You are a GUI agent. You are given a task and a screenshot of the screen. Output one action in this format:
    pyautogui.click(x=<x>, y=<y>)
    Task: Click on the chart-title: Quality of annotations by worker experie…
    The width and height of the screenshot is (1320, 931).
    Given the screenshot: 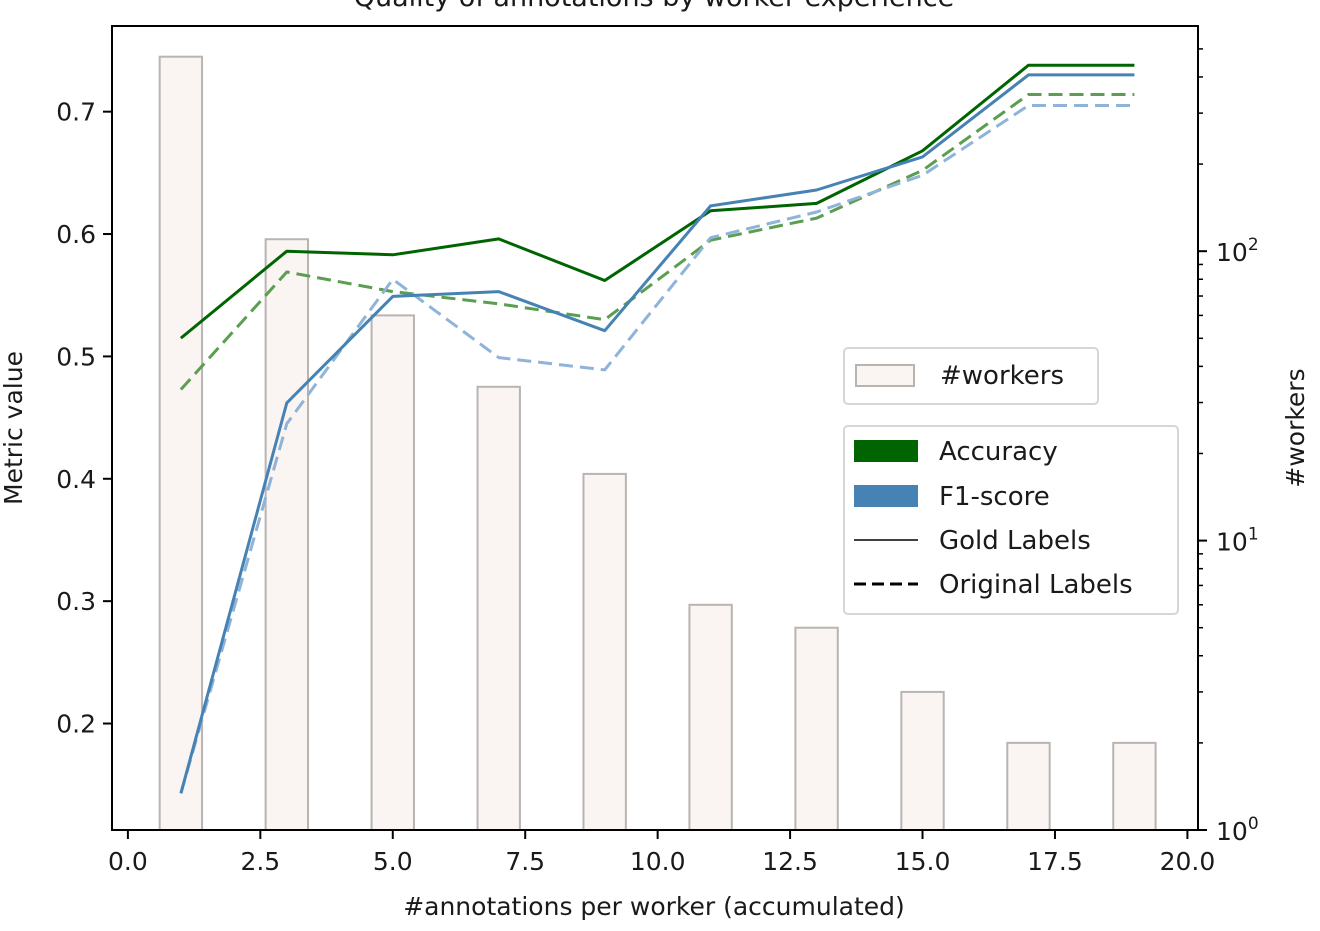 What is the action you would take?
    pyautogui.click(x=654, y=6)
    